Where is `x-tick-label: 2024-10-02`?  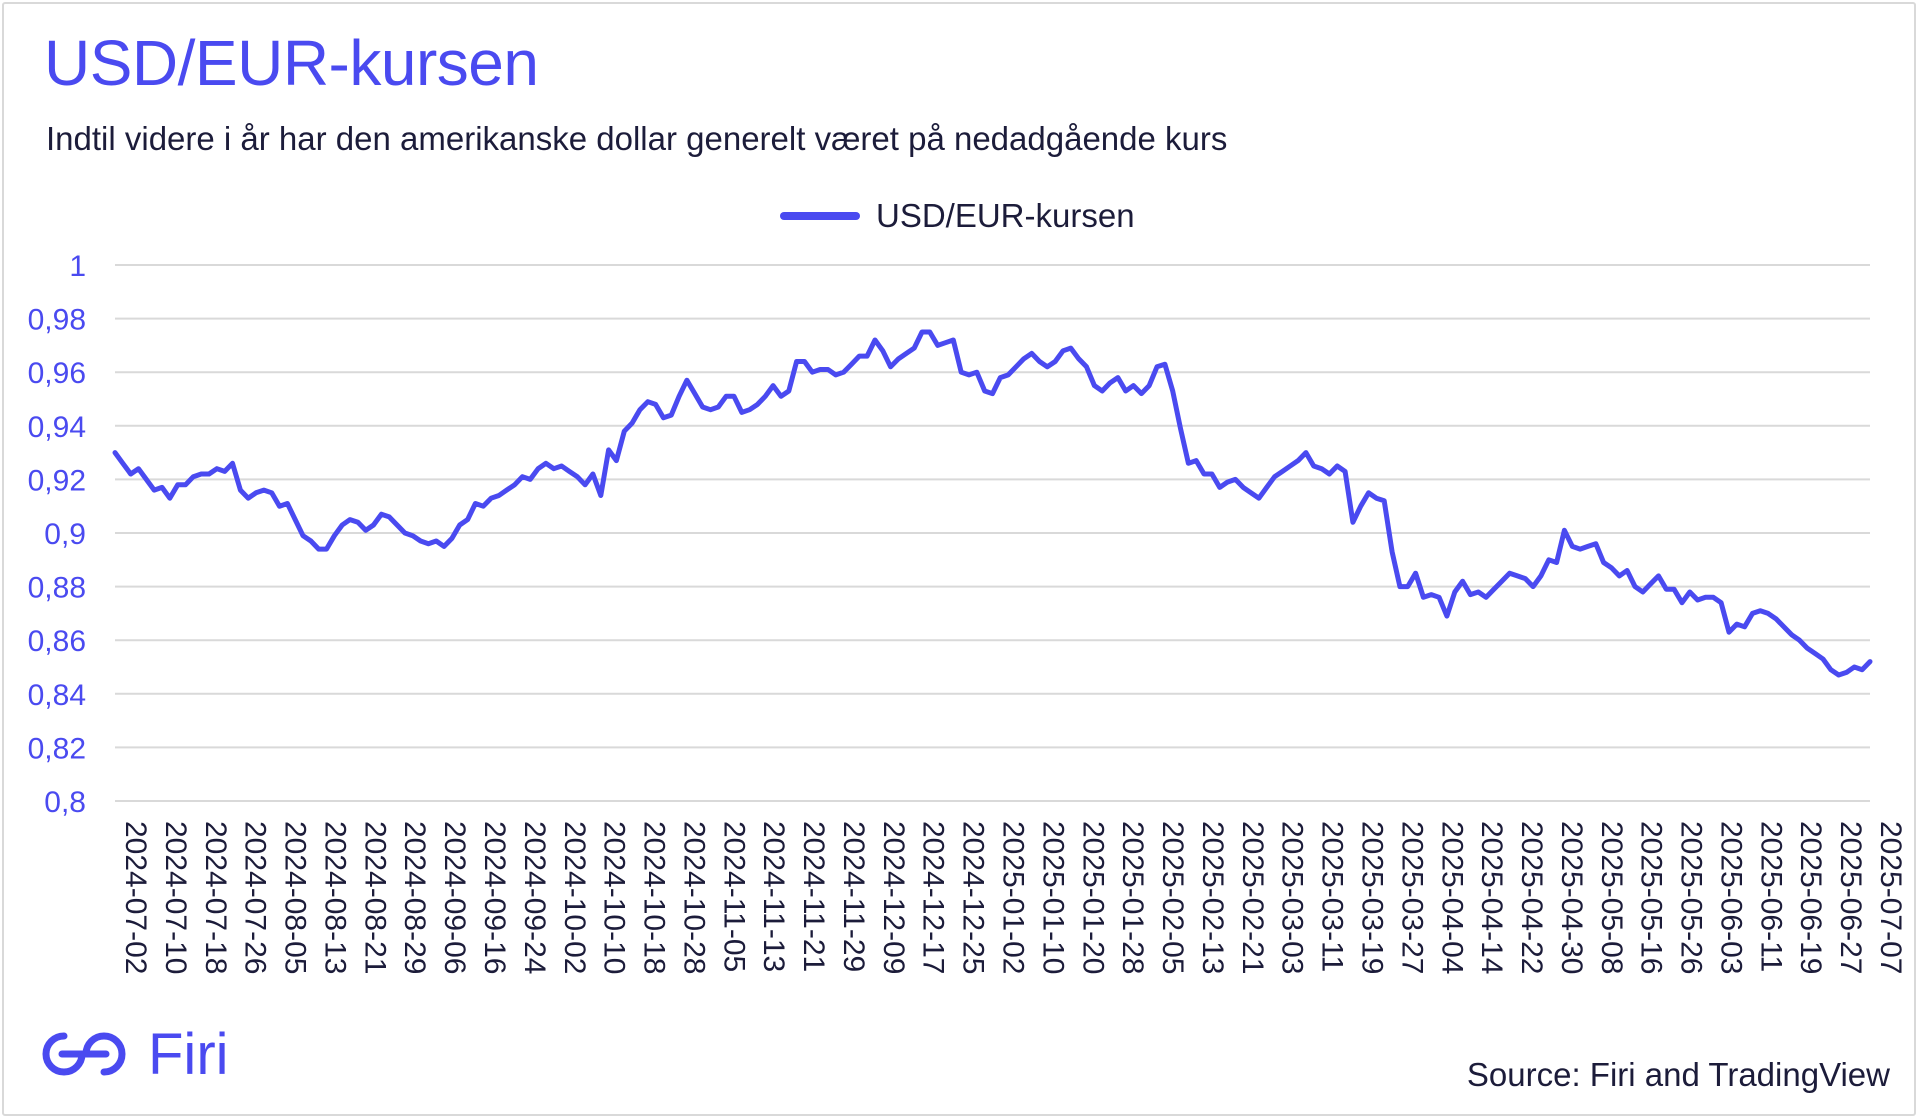 x-tick-label: 2024-10-02 is located at coordinates (574, 897).